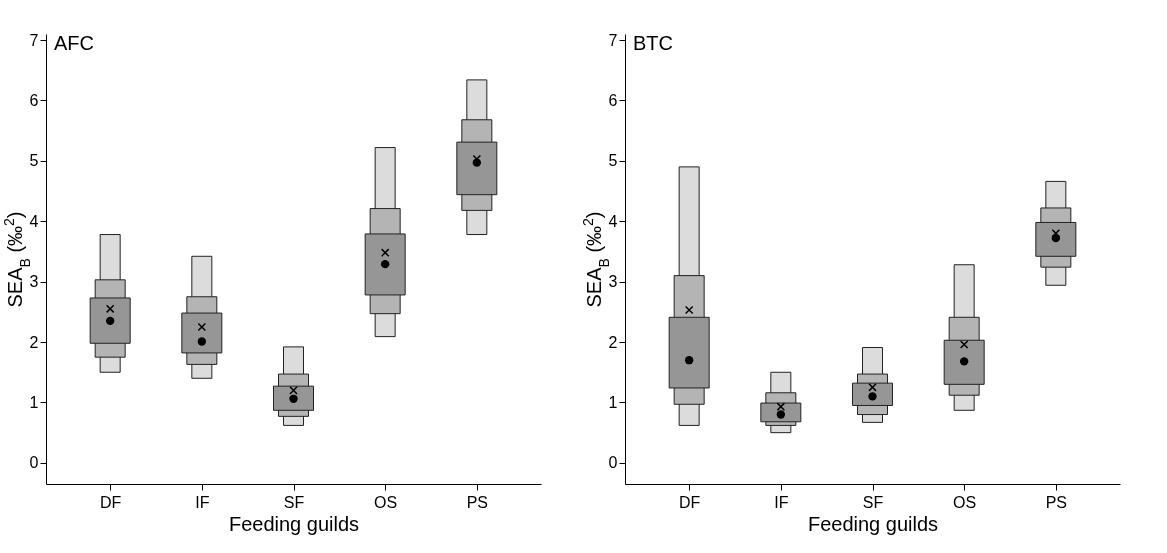 The width and height of the screenshot is (1167, 553). What do you see at coordinates (653, 43) in the screenshot?
I see `chart-title: BTC` at bounding box center [653, 43].